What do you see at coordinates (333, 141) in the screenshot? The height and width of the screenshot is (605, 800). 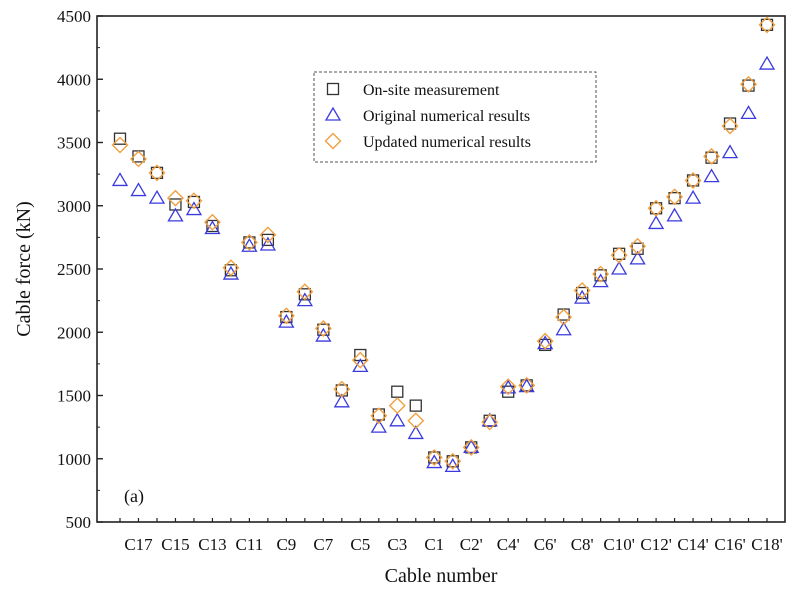 I see `legend-marker-diamond` at bounding box center [333, 141].